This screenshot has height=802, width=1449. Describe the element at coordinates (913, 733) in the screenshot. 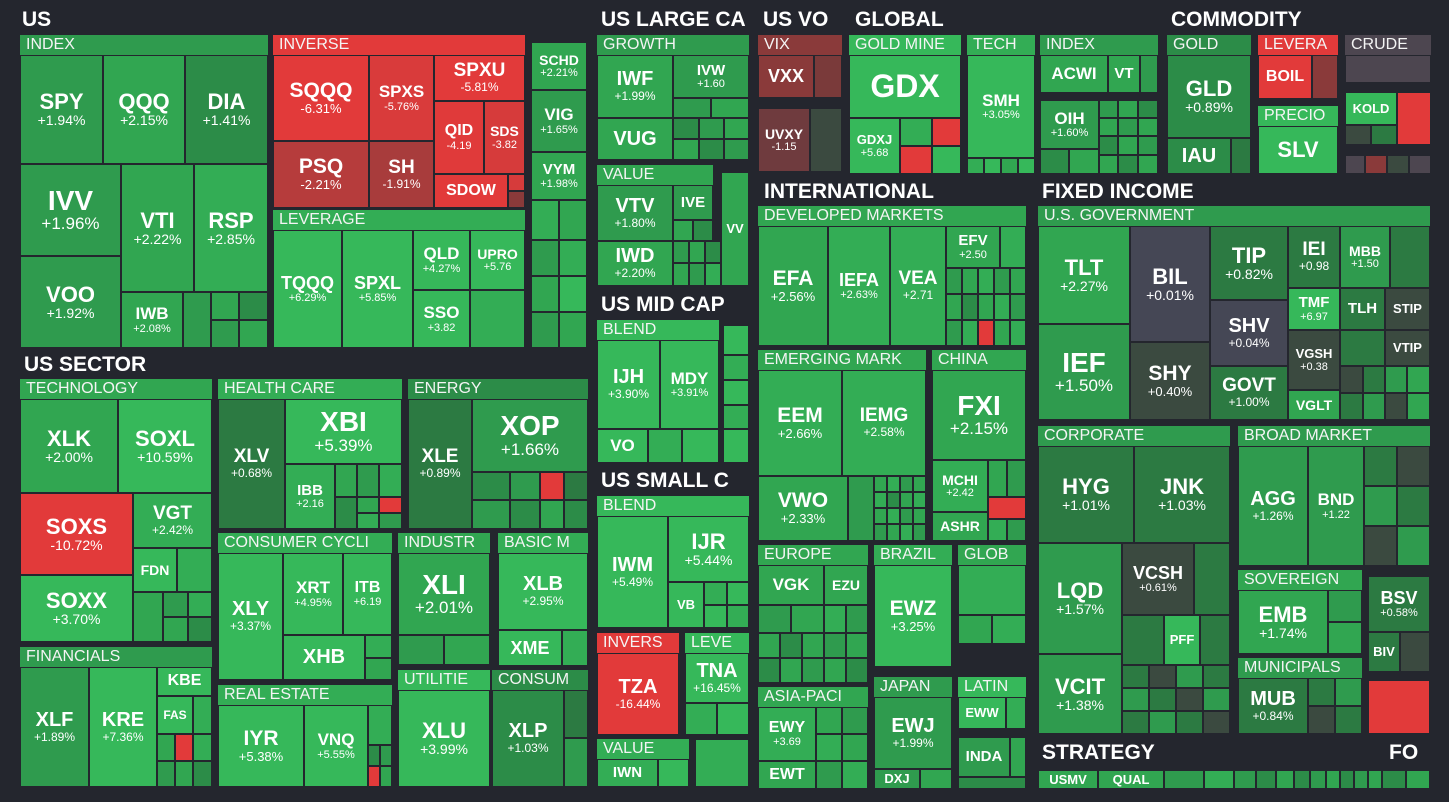

I see `tile-ewj: EWJ +1.99%` at that location.